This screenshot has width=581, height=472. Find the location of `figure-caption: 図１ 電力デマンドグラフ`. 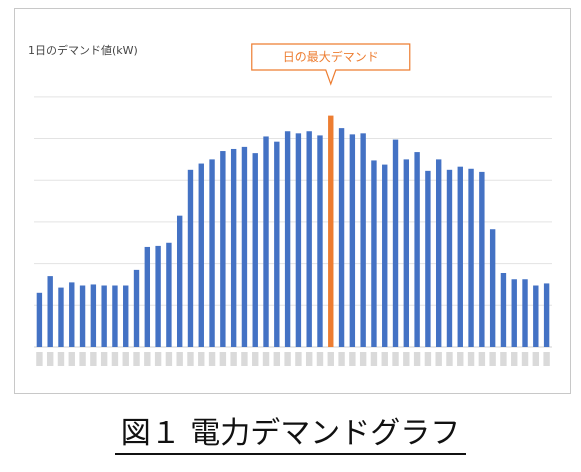

figure-caption: 図１ 電力デマンドグラフ is located at coordinates (290, 431).